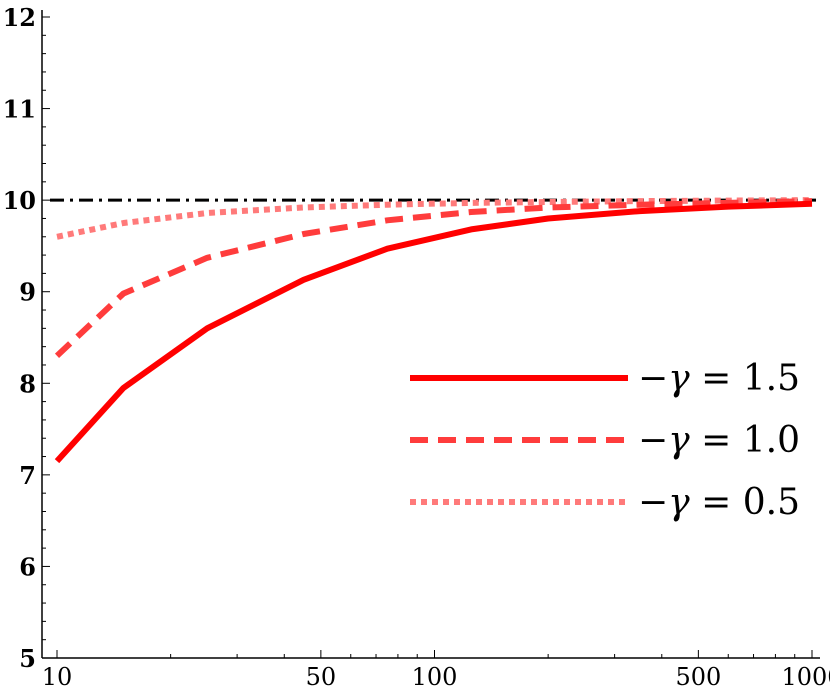 This screenshot has height=692, width=830. Describe the element at coordinates (19, 200) in the screenshot. I see `y-tick-label: 10` at that location.